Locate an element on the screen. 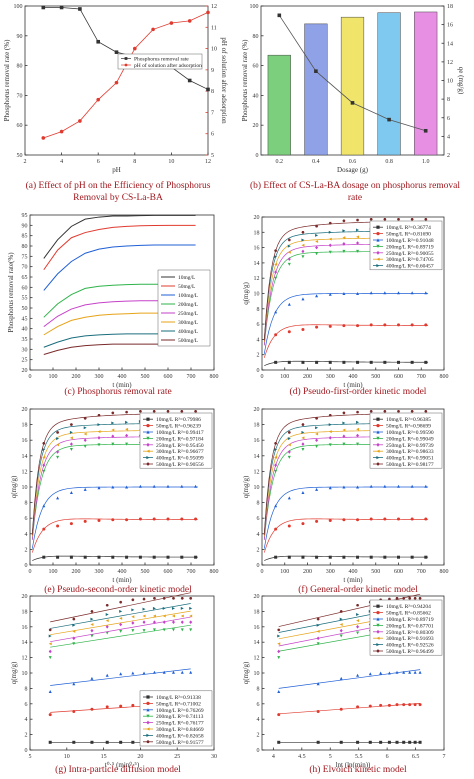 The image size is (474, 779). series-line-removal-rate is located at coordinates (126, 48).